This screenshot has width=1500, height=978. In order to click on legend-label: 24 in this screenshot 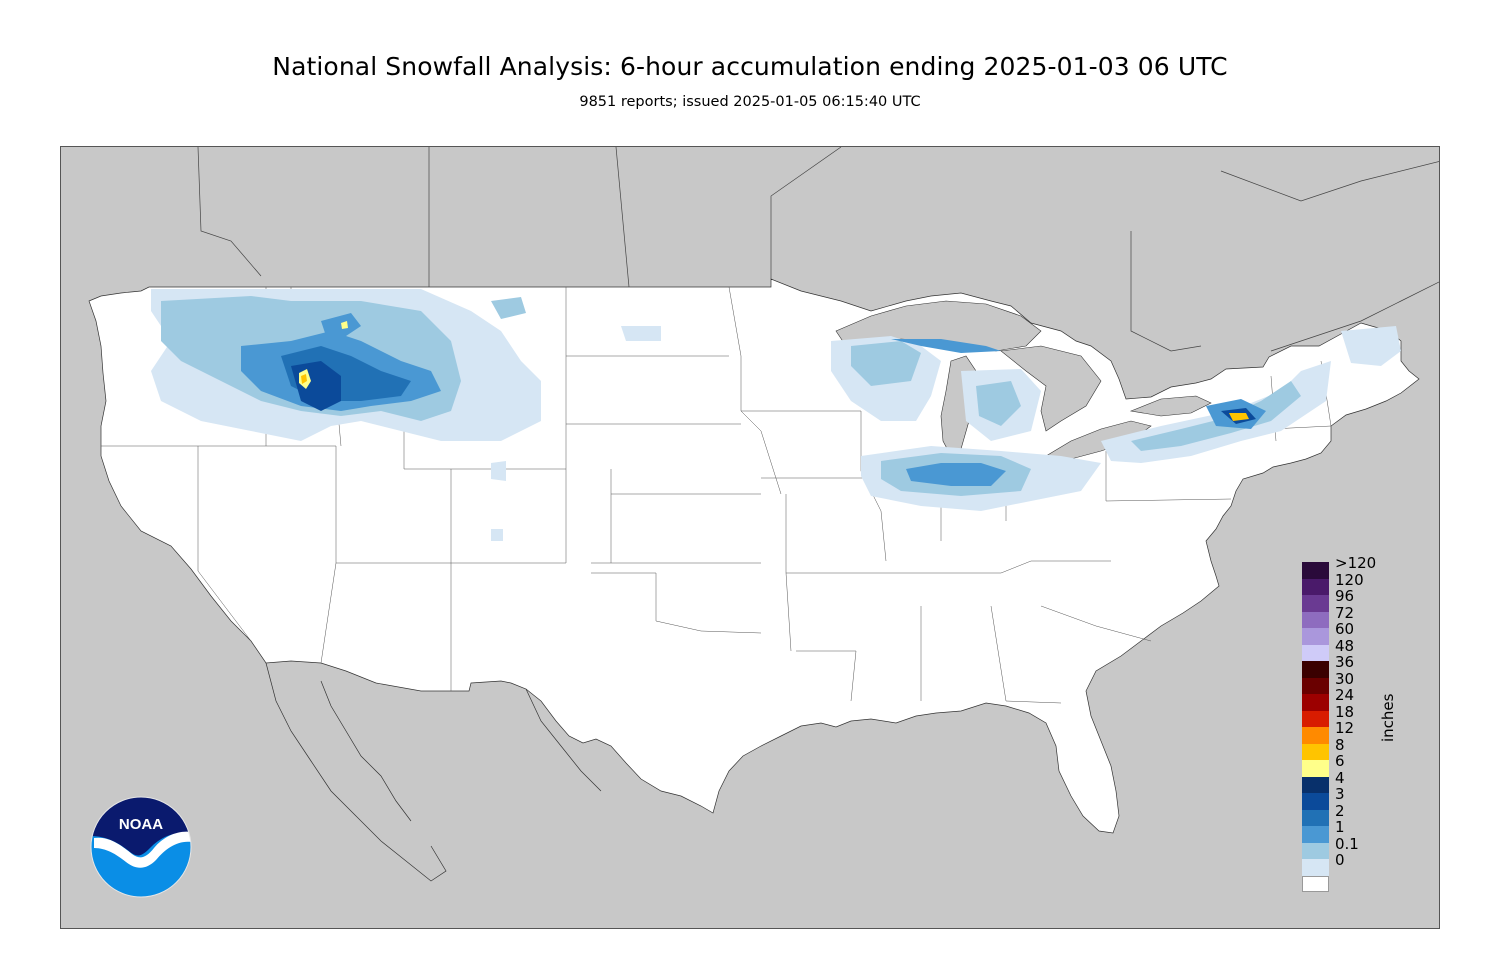, I will do `click(1345, 695)`.